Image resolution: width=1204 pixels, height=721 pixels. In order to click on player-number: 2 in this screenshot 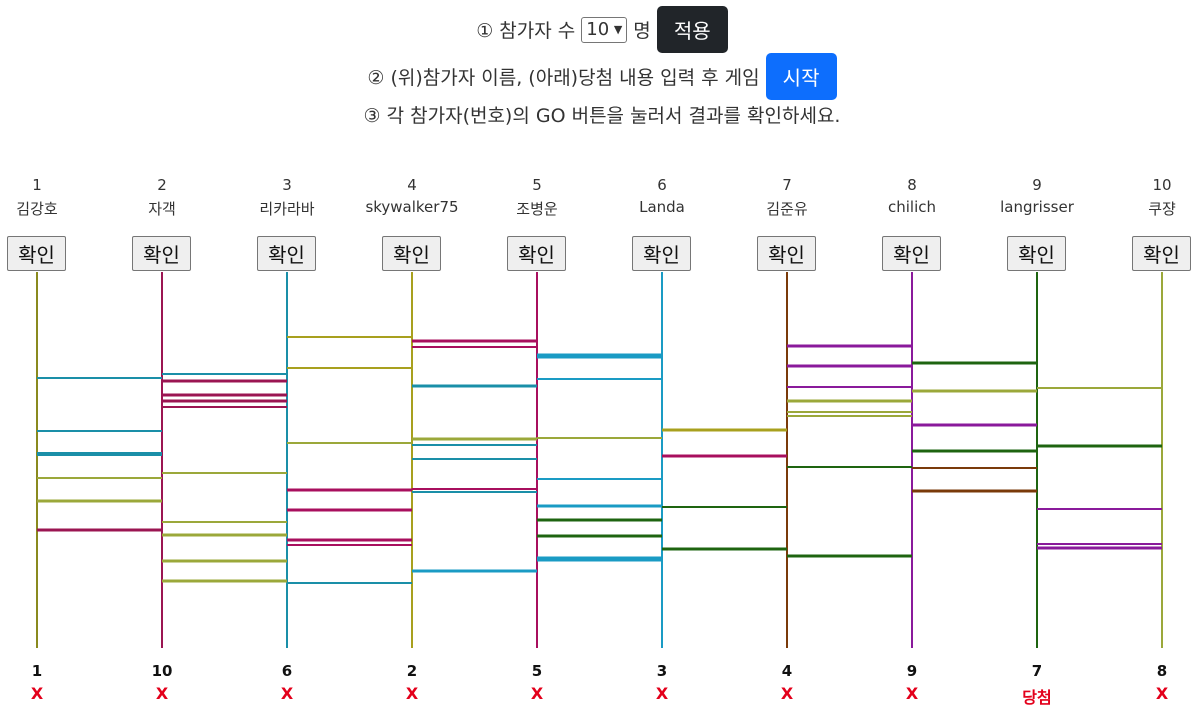, I will do `click(162, 185)`.